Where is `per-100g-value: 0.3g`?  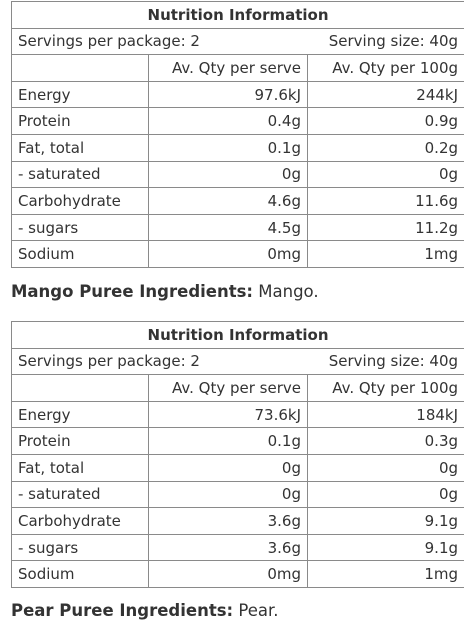 per-100g-value: 0.3g is located at coordinates (385, 441).